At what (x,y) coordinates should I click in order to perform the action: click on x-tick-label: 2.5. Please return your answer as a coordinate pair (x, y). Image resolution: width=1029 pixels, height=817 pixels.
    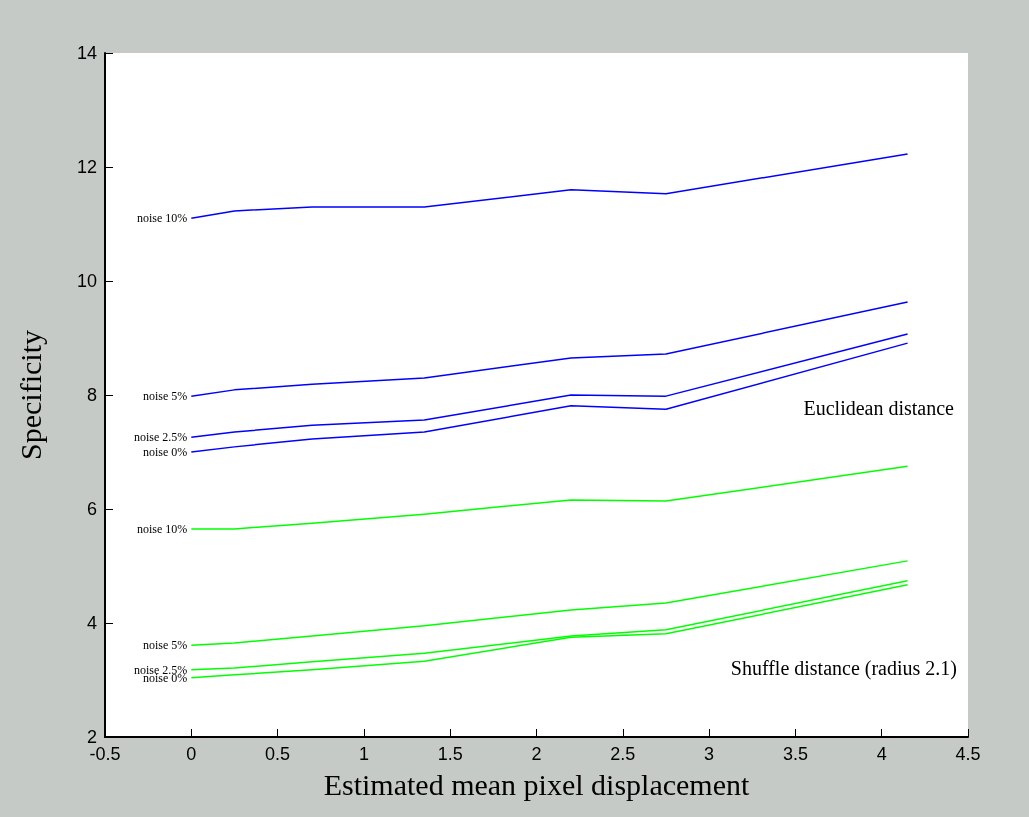
    Looking at the image, I should click on (623, 754).